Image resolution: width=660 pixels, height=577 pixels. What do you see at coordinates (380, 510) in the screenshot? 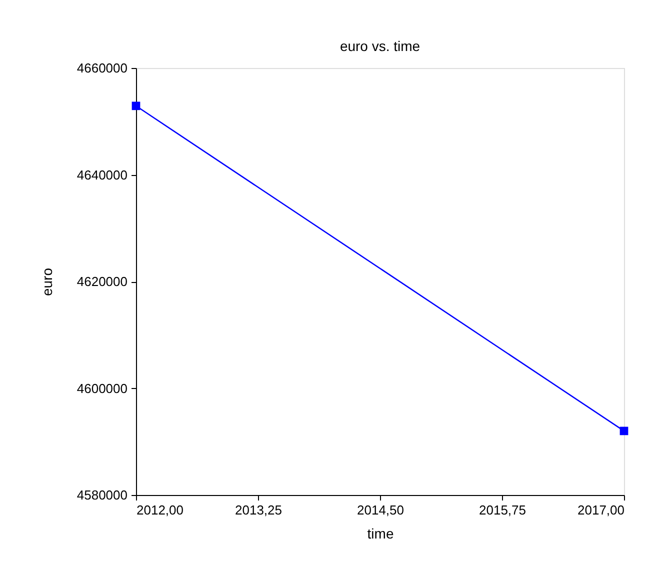
I see `x-tick-label: 2014,50` at bounding box center [380, 510].